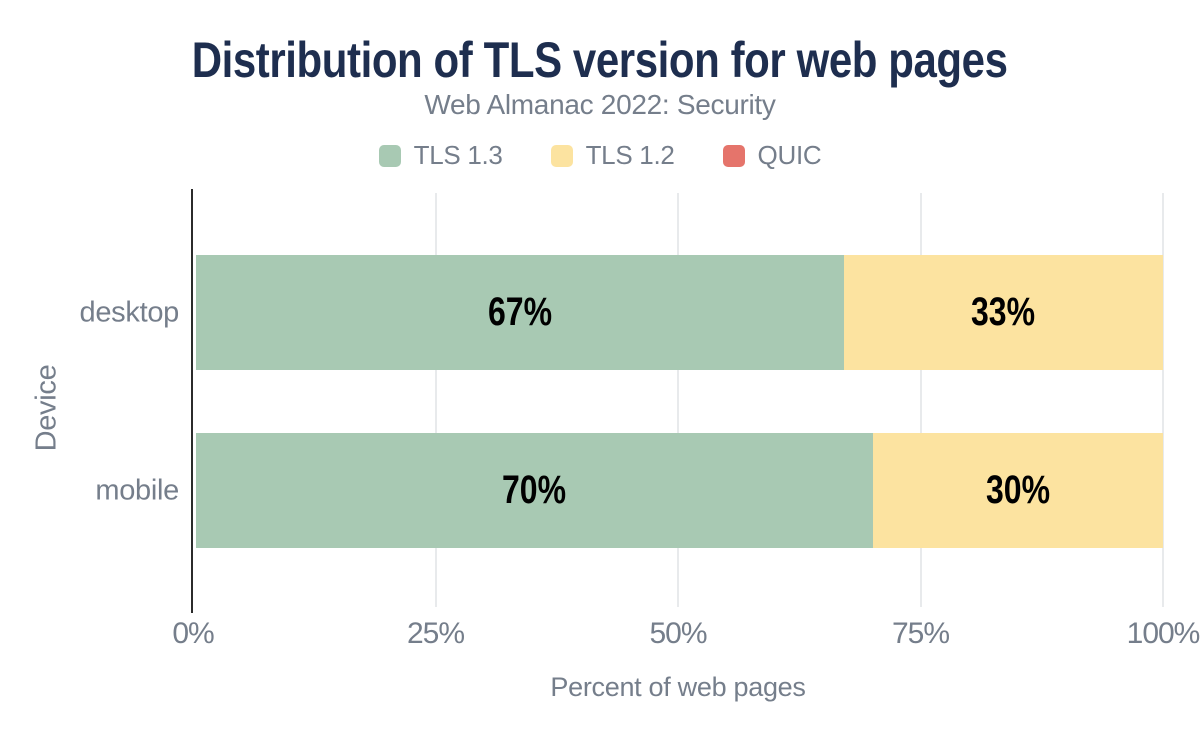 The height and width of the screenshot is (742, 1200). I want to click on y-axis-title: Device, so click(46, 408).